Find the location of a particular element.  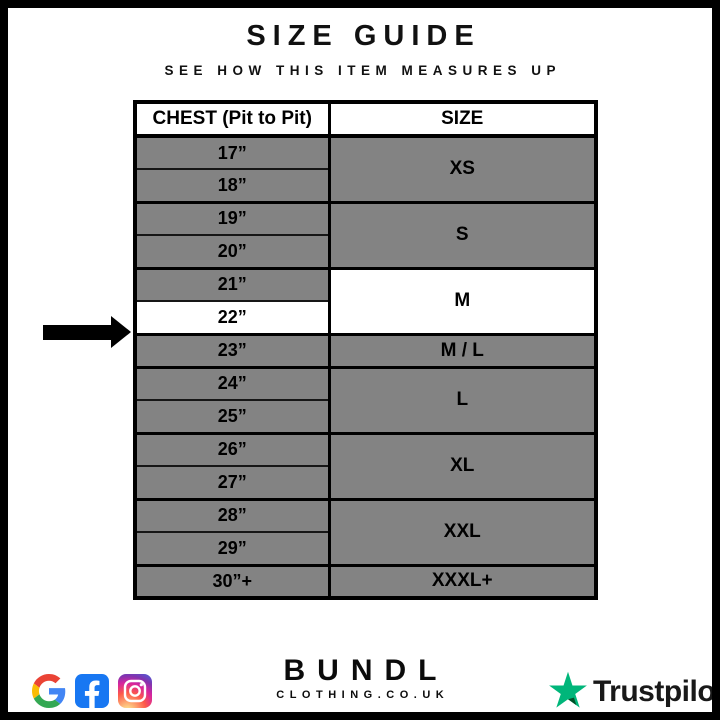

instagram-icon is located at coordinates (135, 691).